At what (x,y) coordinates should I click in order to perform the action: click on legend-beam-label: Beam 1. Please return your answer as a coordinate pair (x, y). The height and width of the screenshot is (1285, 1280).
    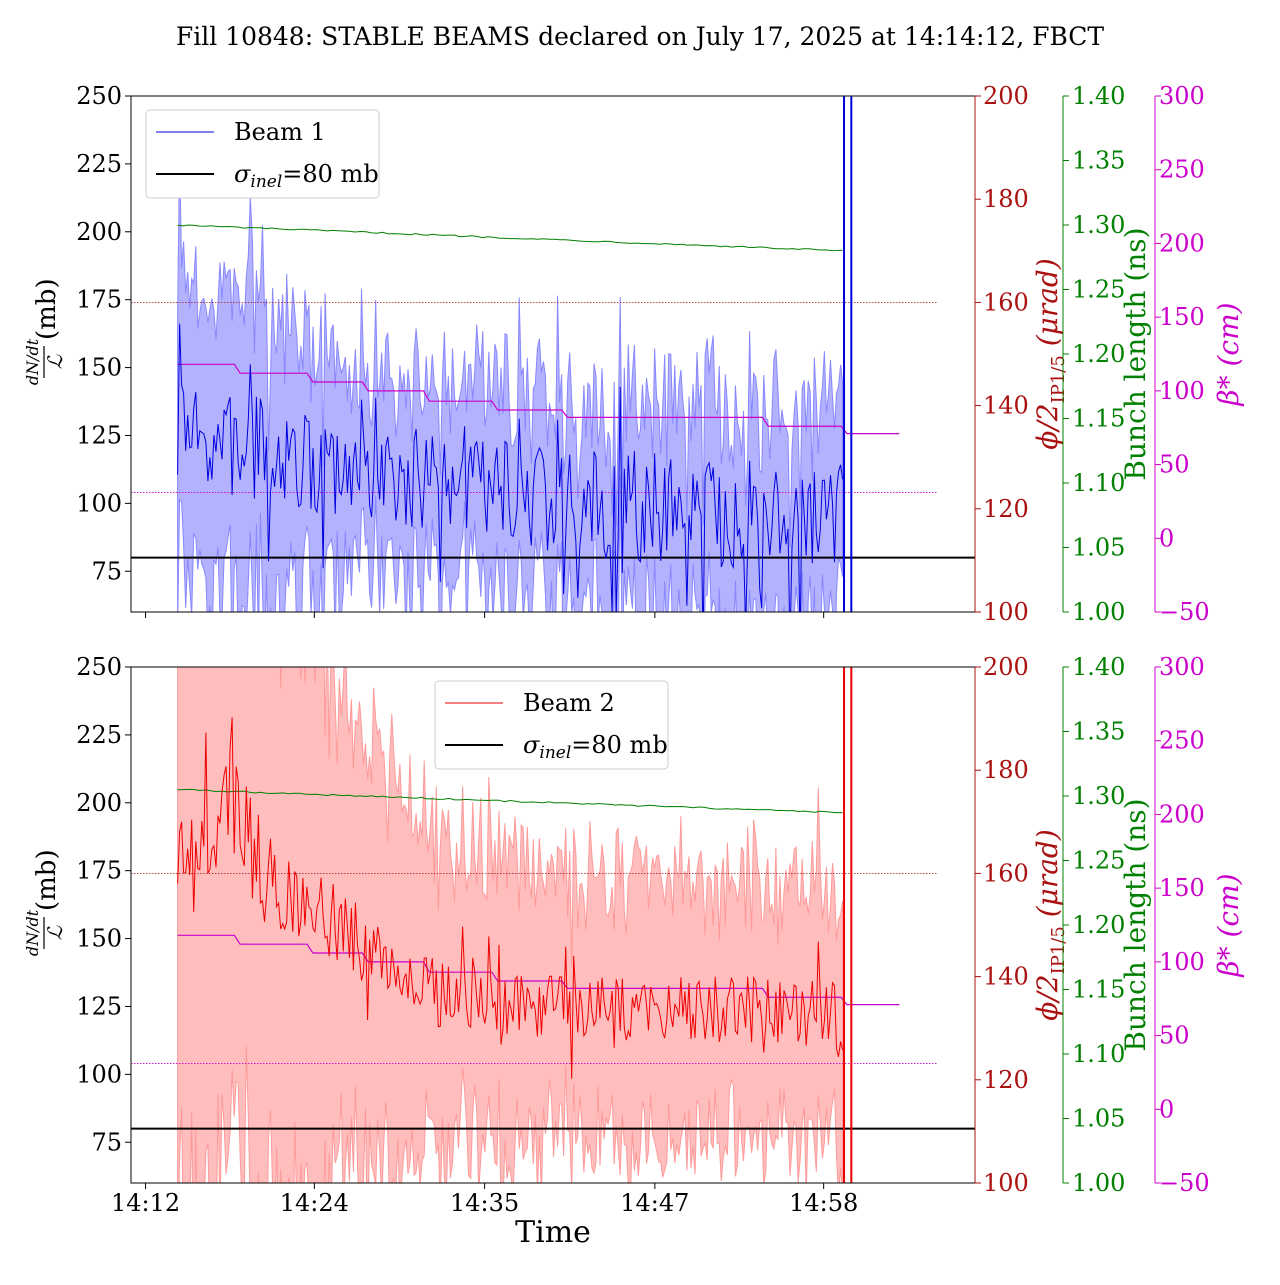
    Looking at the image, I should click on (280, 132).